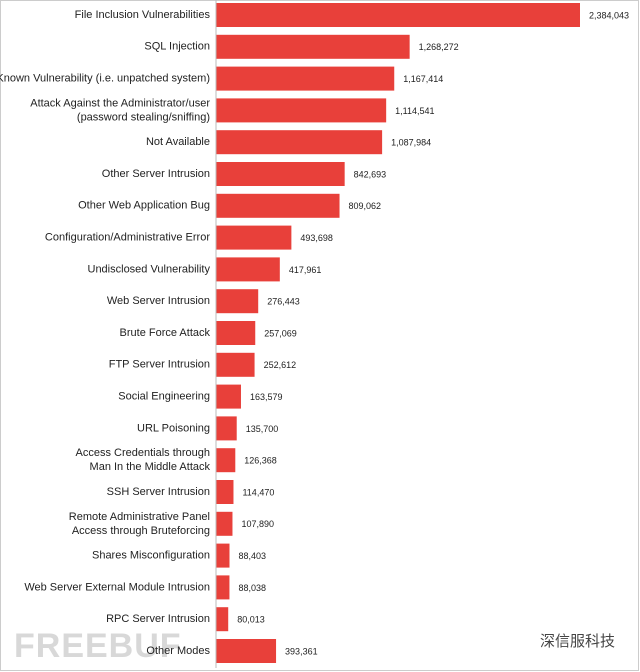  What do you see at coordinates (127, 238) in the screenshot?
I see `category-label: Configuration/Administrative Error` at bounding box center [127, 238].